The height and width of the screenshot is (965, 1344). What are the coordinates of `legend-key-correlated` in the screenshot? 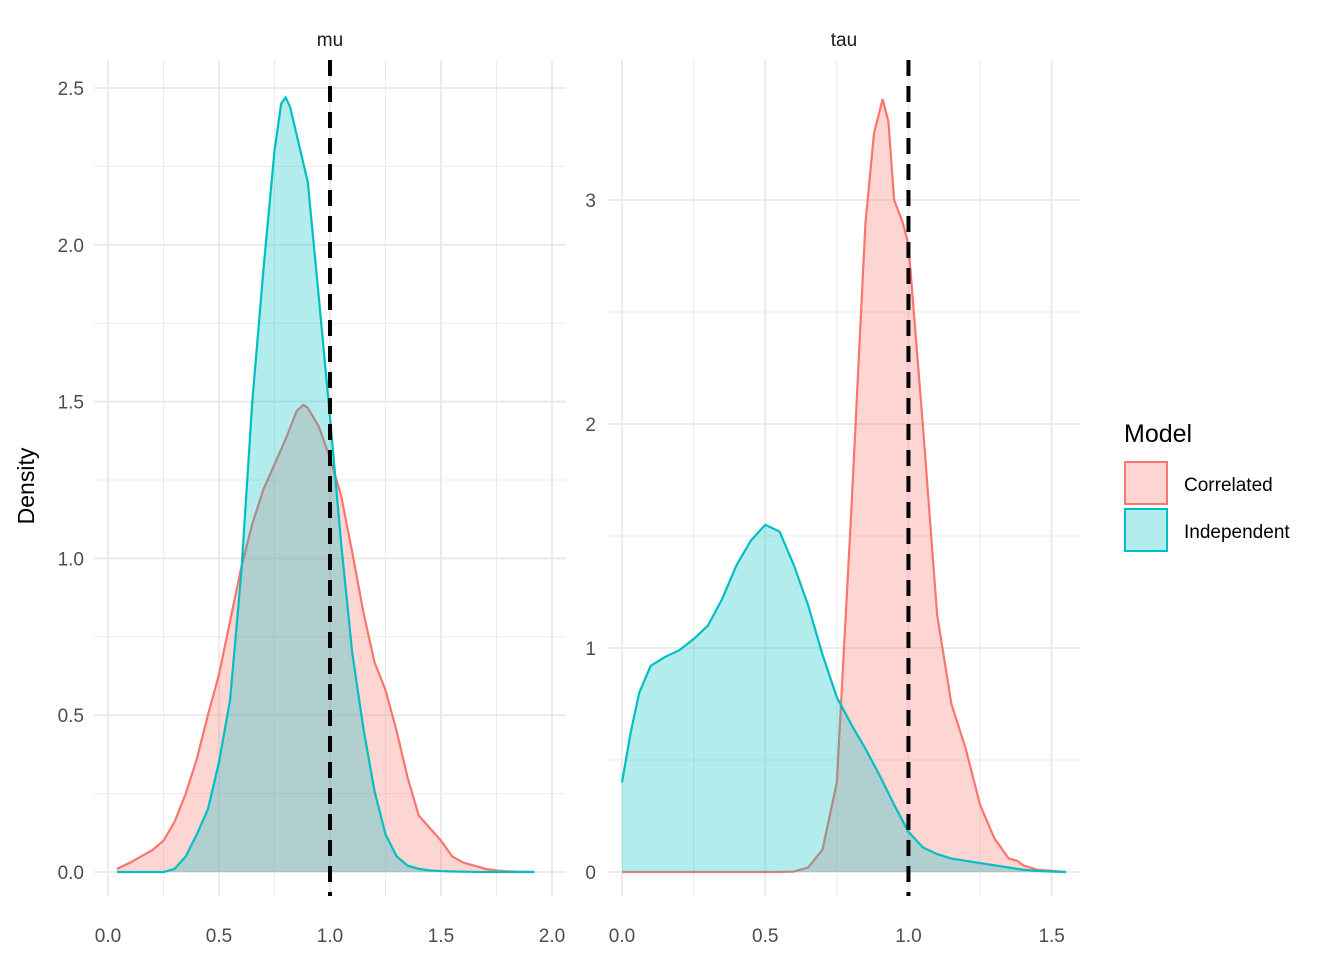 It's located at (1146, 483).